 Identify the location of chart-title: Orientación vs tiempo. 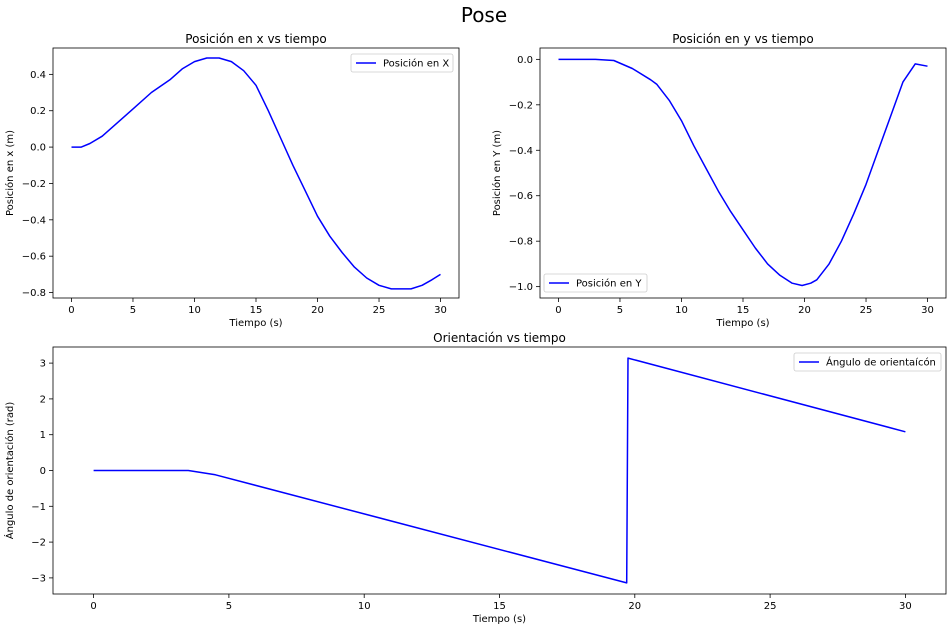
(499, 338).